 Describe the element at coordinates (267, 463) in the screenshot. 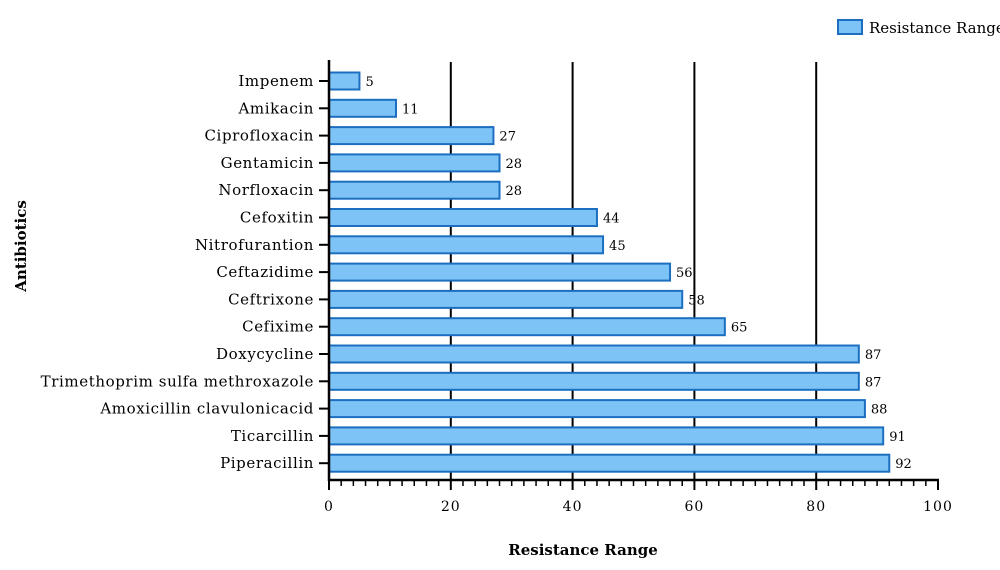

I see `category-label: Piperacillin` at that location.